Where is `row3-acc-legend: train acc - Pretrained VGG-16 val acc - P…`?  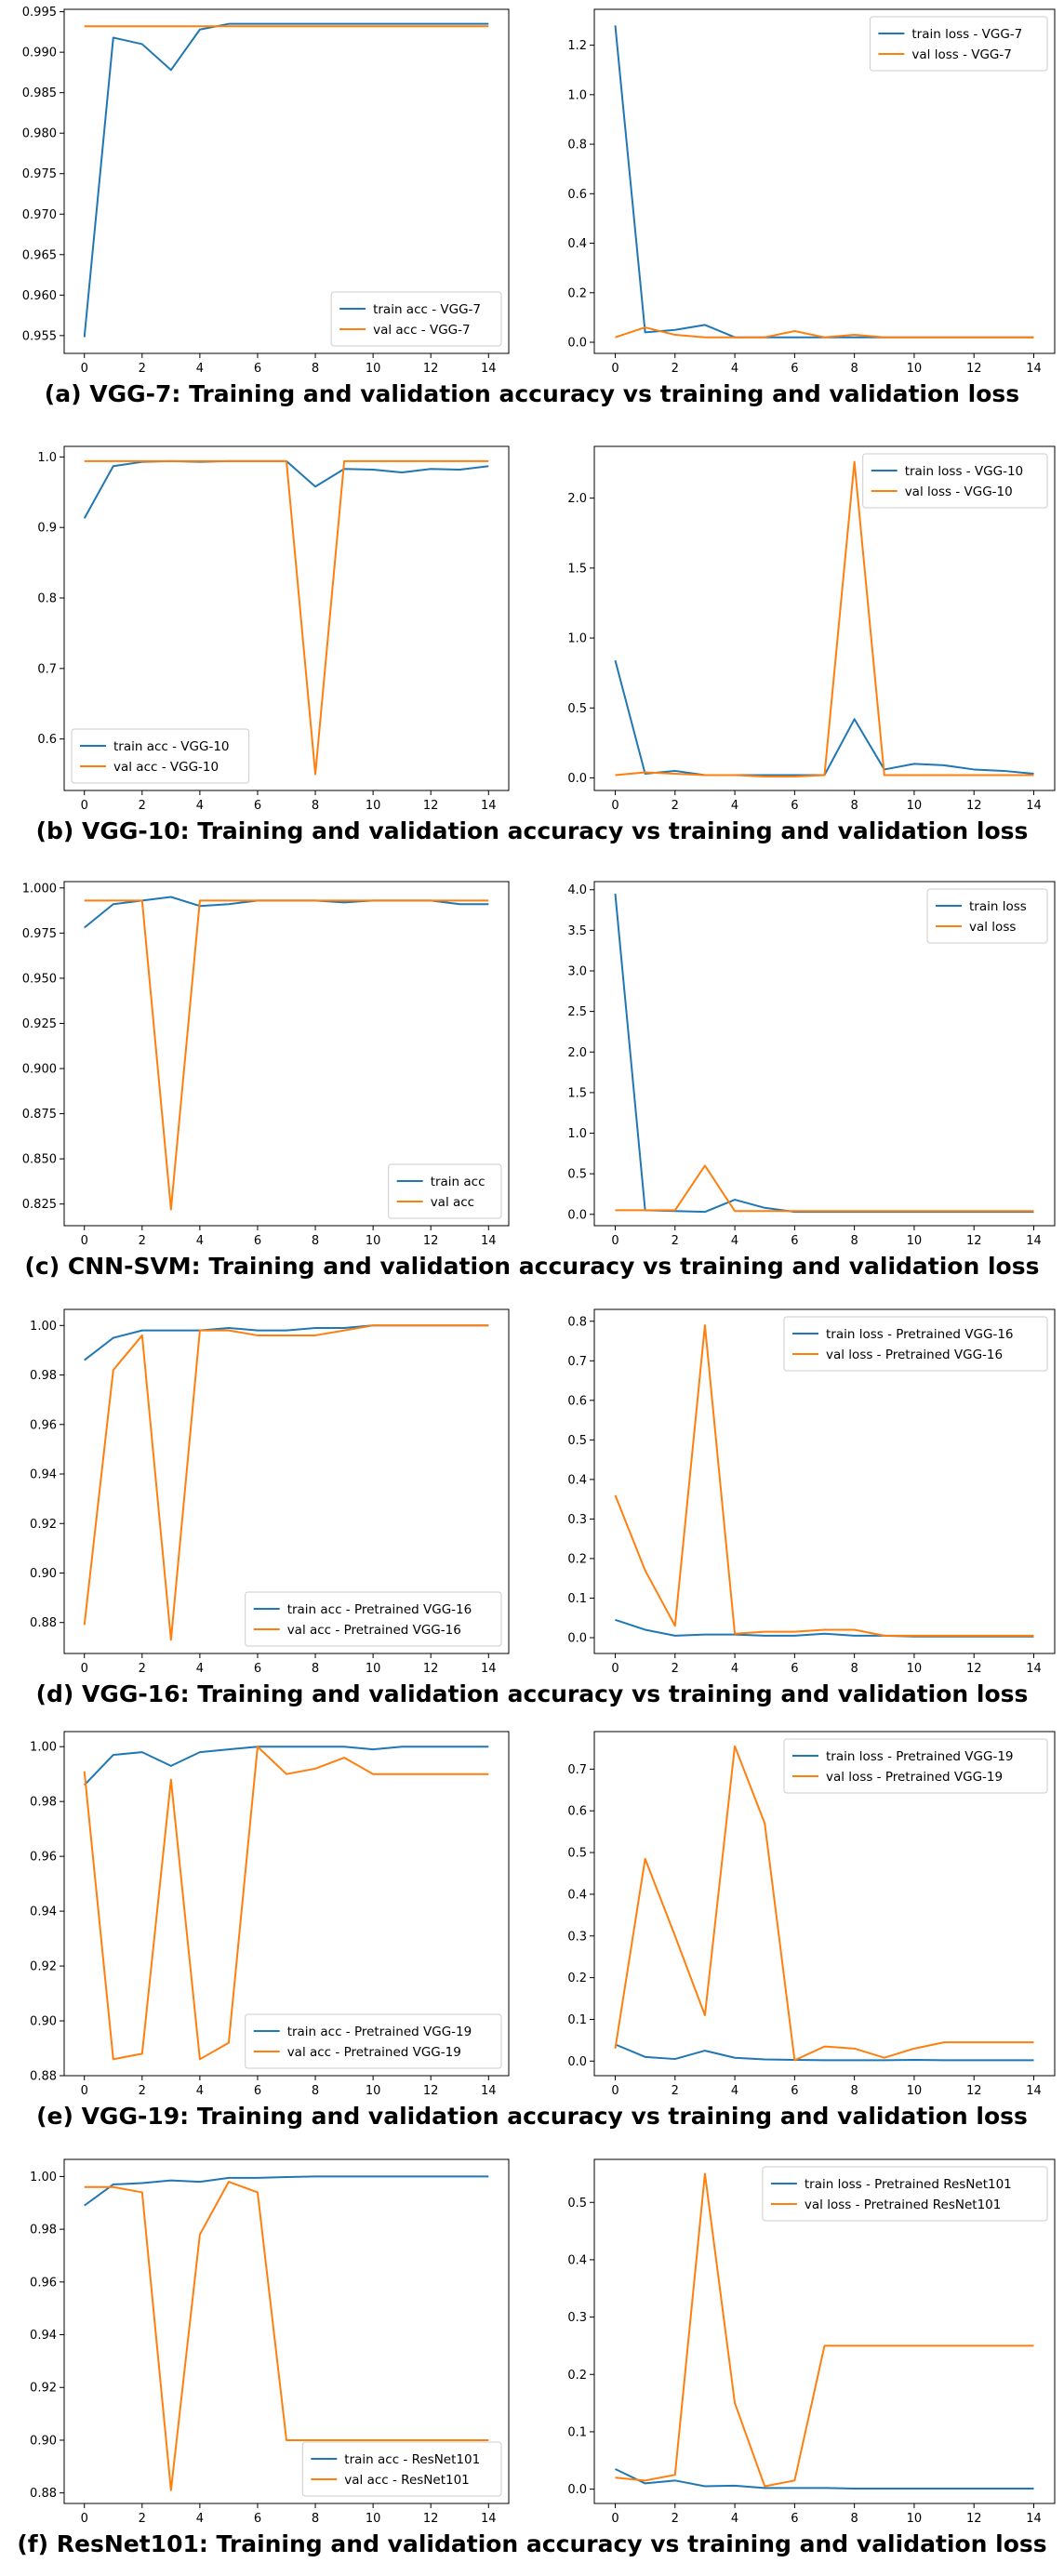 row3-acc-legend: train acc - Pretrained VGG-16 val acc - P… is located at coordinates (374, 1619).